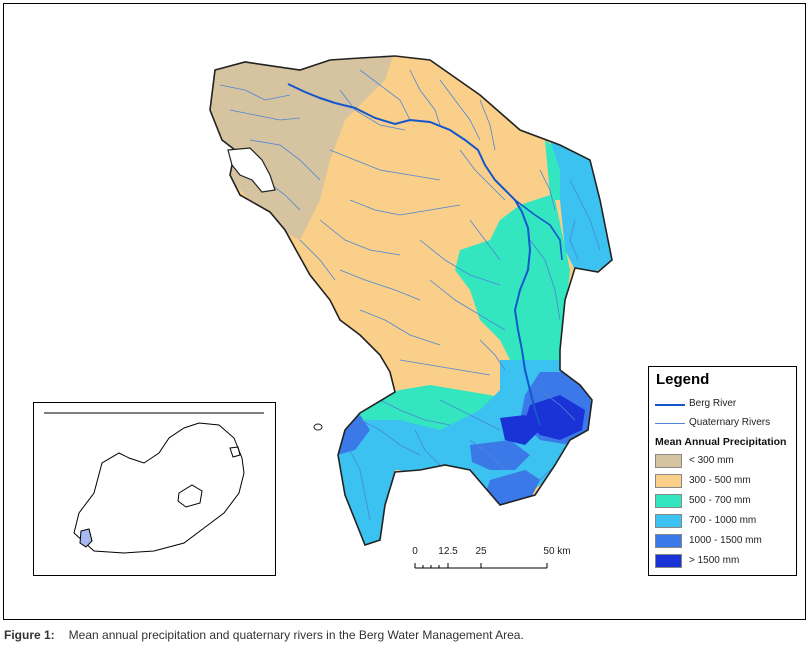 The height and width of the screenshot is (654, 811). I want to click on scale-bar-graphic, so click(481, 566).